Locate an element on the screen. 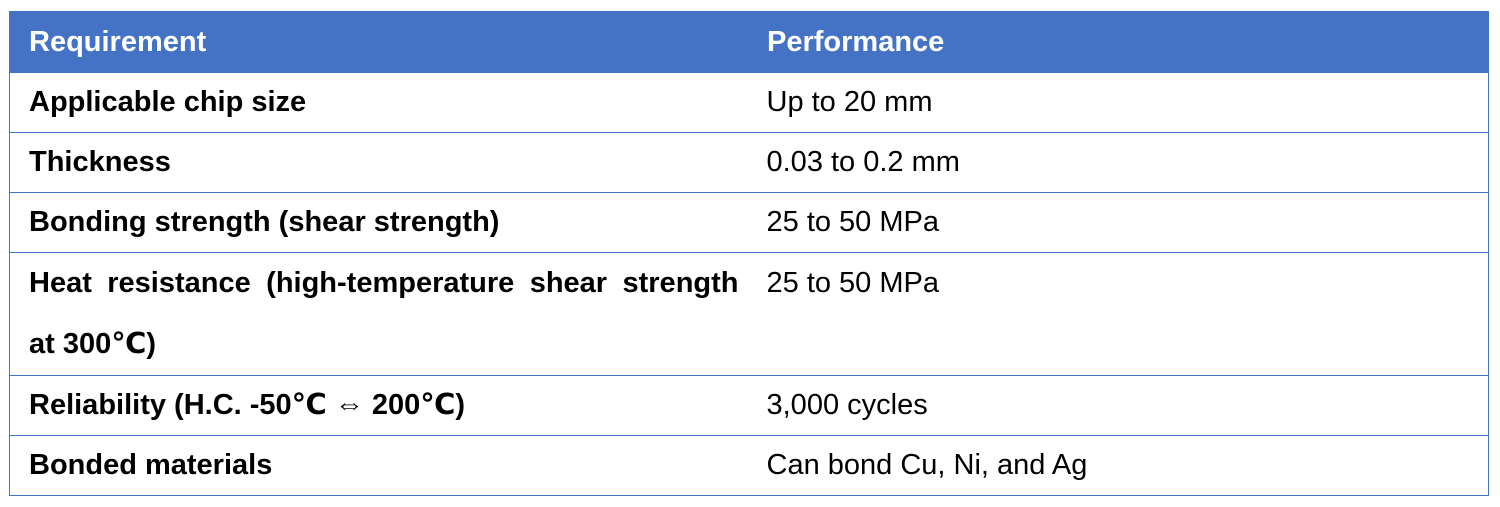 The width and height of the screenshot is (1500, 507). table-row: Bonded materials Can bond Cu, Ni, and Ag is located at coordinates (749, 465).